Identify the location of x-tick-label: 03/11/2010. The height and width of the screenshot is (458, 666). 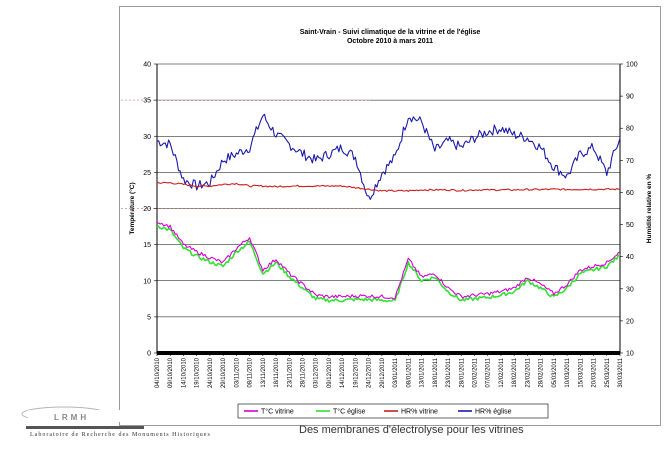
(237, 372).